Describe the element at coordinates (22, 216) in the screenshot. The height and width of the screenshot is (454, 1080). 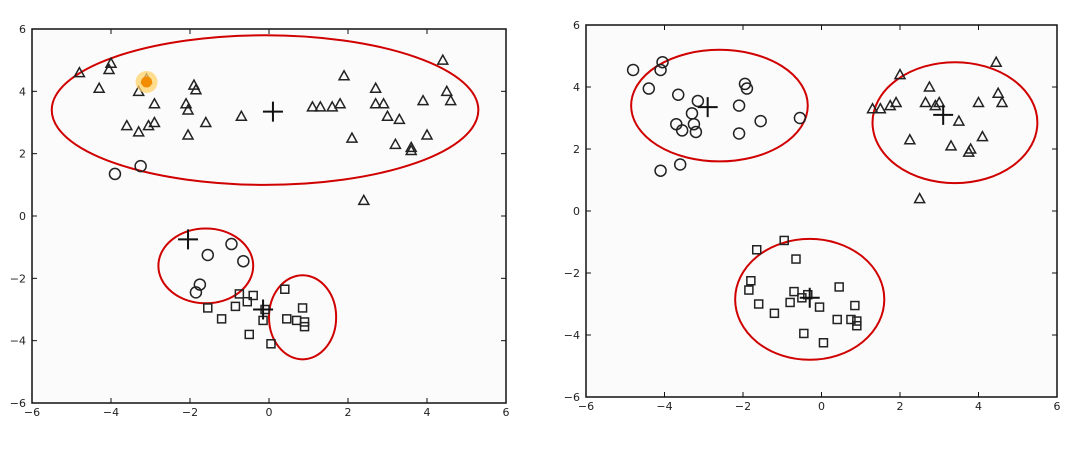
I see `y-tick-label: 0` at that location.